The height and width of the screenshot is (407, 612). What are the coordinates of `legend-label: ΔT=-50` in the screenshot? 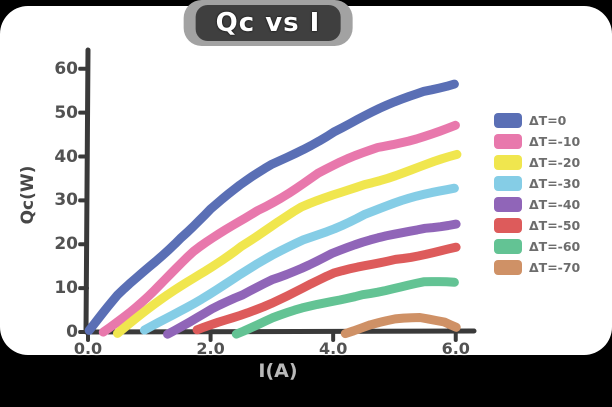 It's located at (555, 225).